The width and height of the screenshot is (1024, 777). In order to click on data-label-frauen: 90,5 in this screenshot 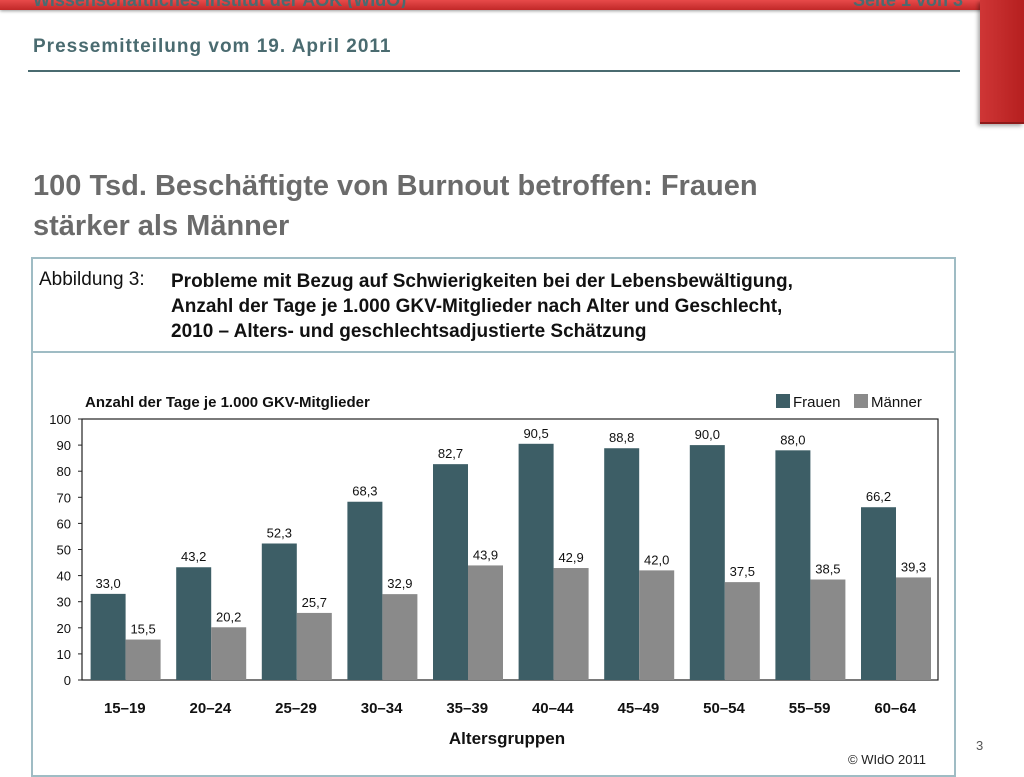, I will do `click(535, 433)`.